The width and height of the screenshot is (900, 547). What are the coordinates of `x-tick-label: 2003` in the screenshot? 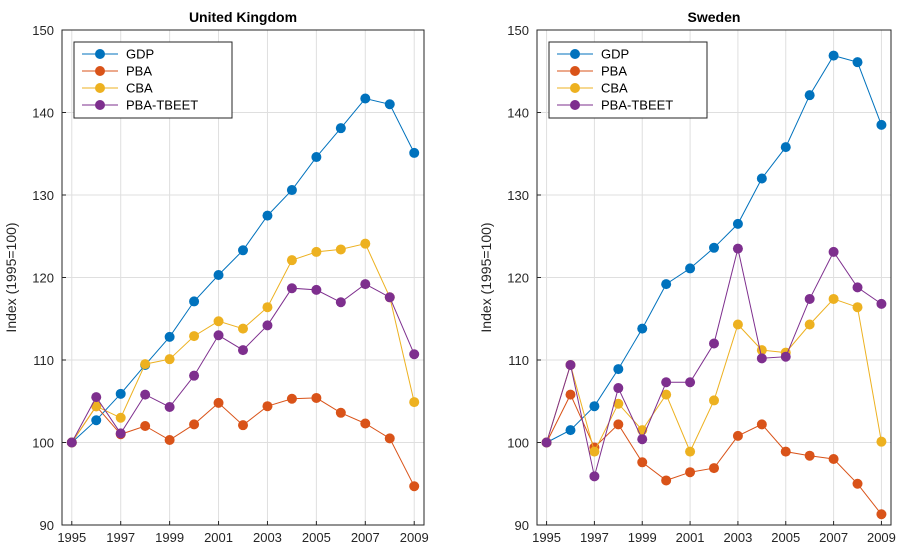 It's located at (267, 537).